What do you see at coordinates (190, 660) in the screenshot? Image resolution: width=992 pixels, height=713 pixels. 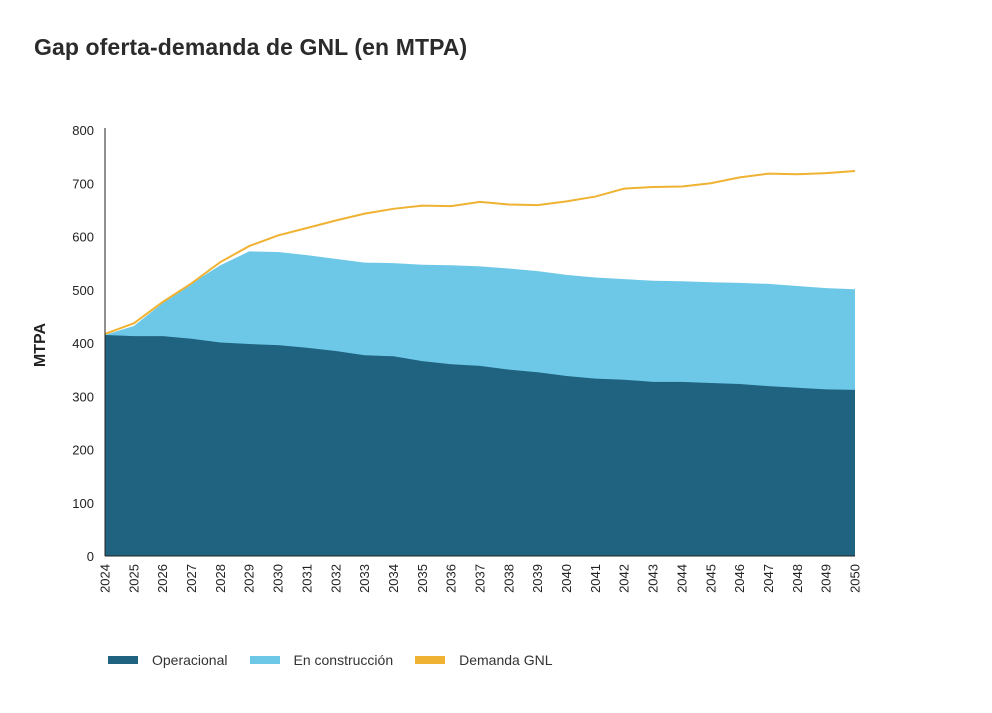 I see `legend-label-operacional: Operacional` at bounding box center [190, 660].